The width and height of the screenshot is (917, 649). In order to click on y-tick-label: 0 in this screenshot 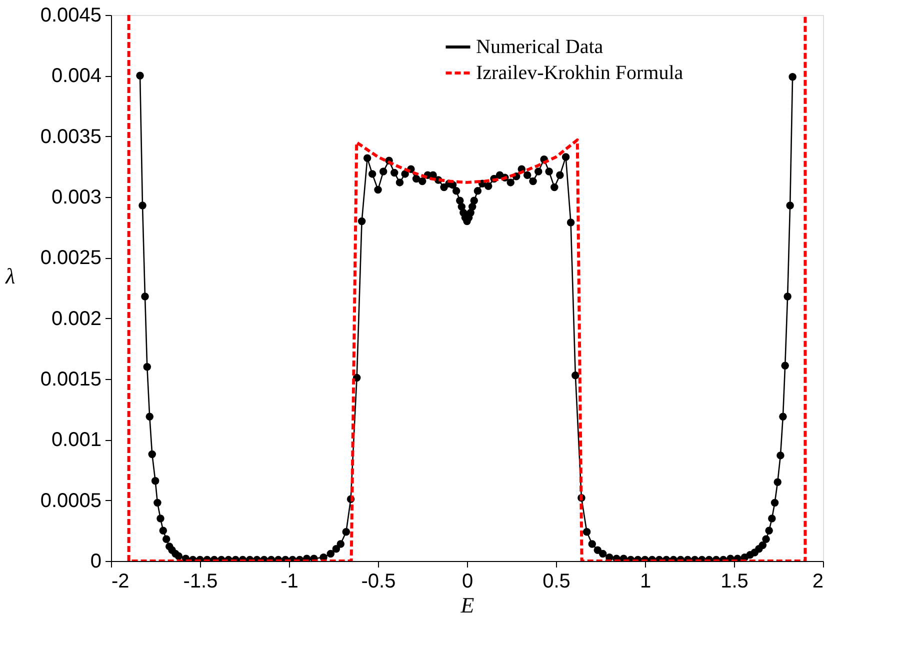, I will do `click(96, 561)`.